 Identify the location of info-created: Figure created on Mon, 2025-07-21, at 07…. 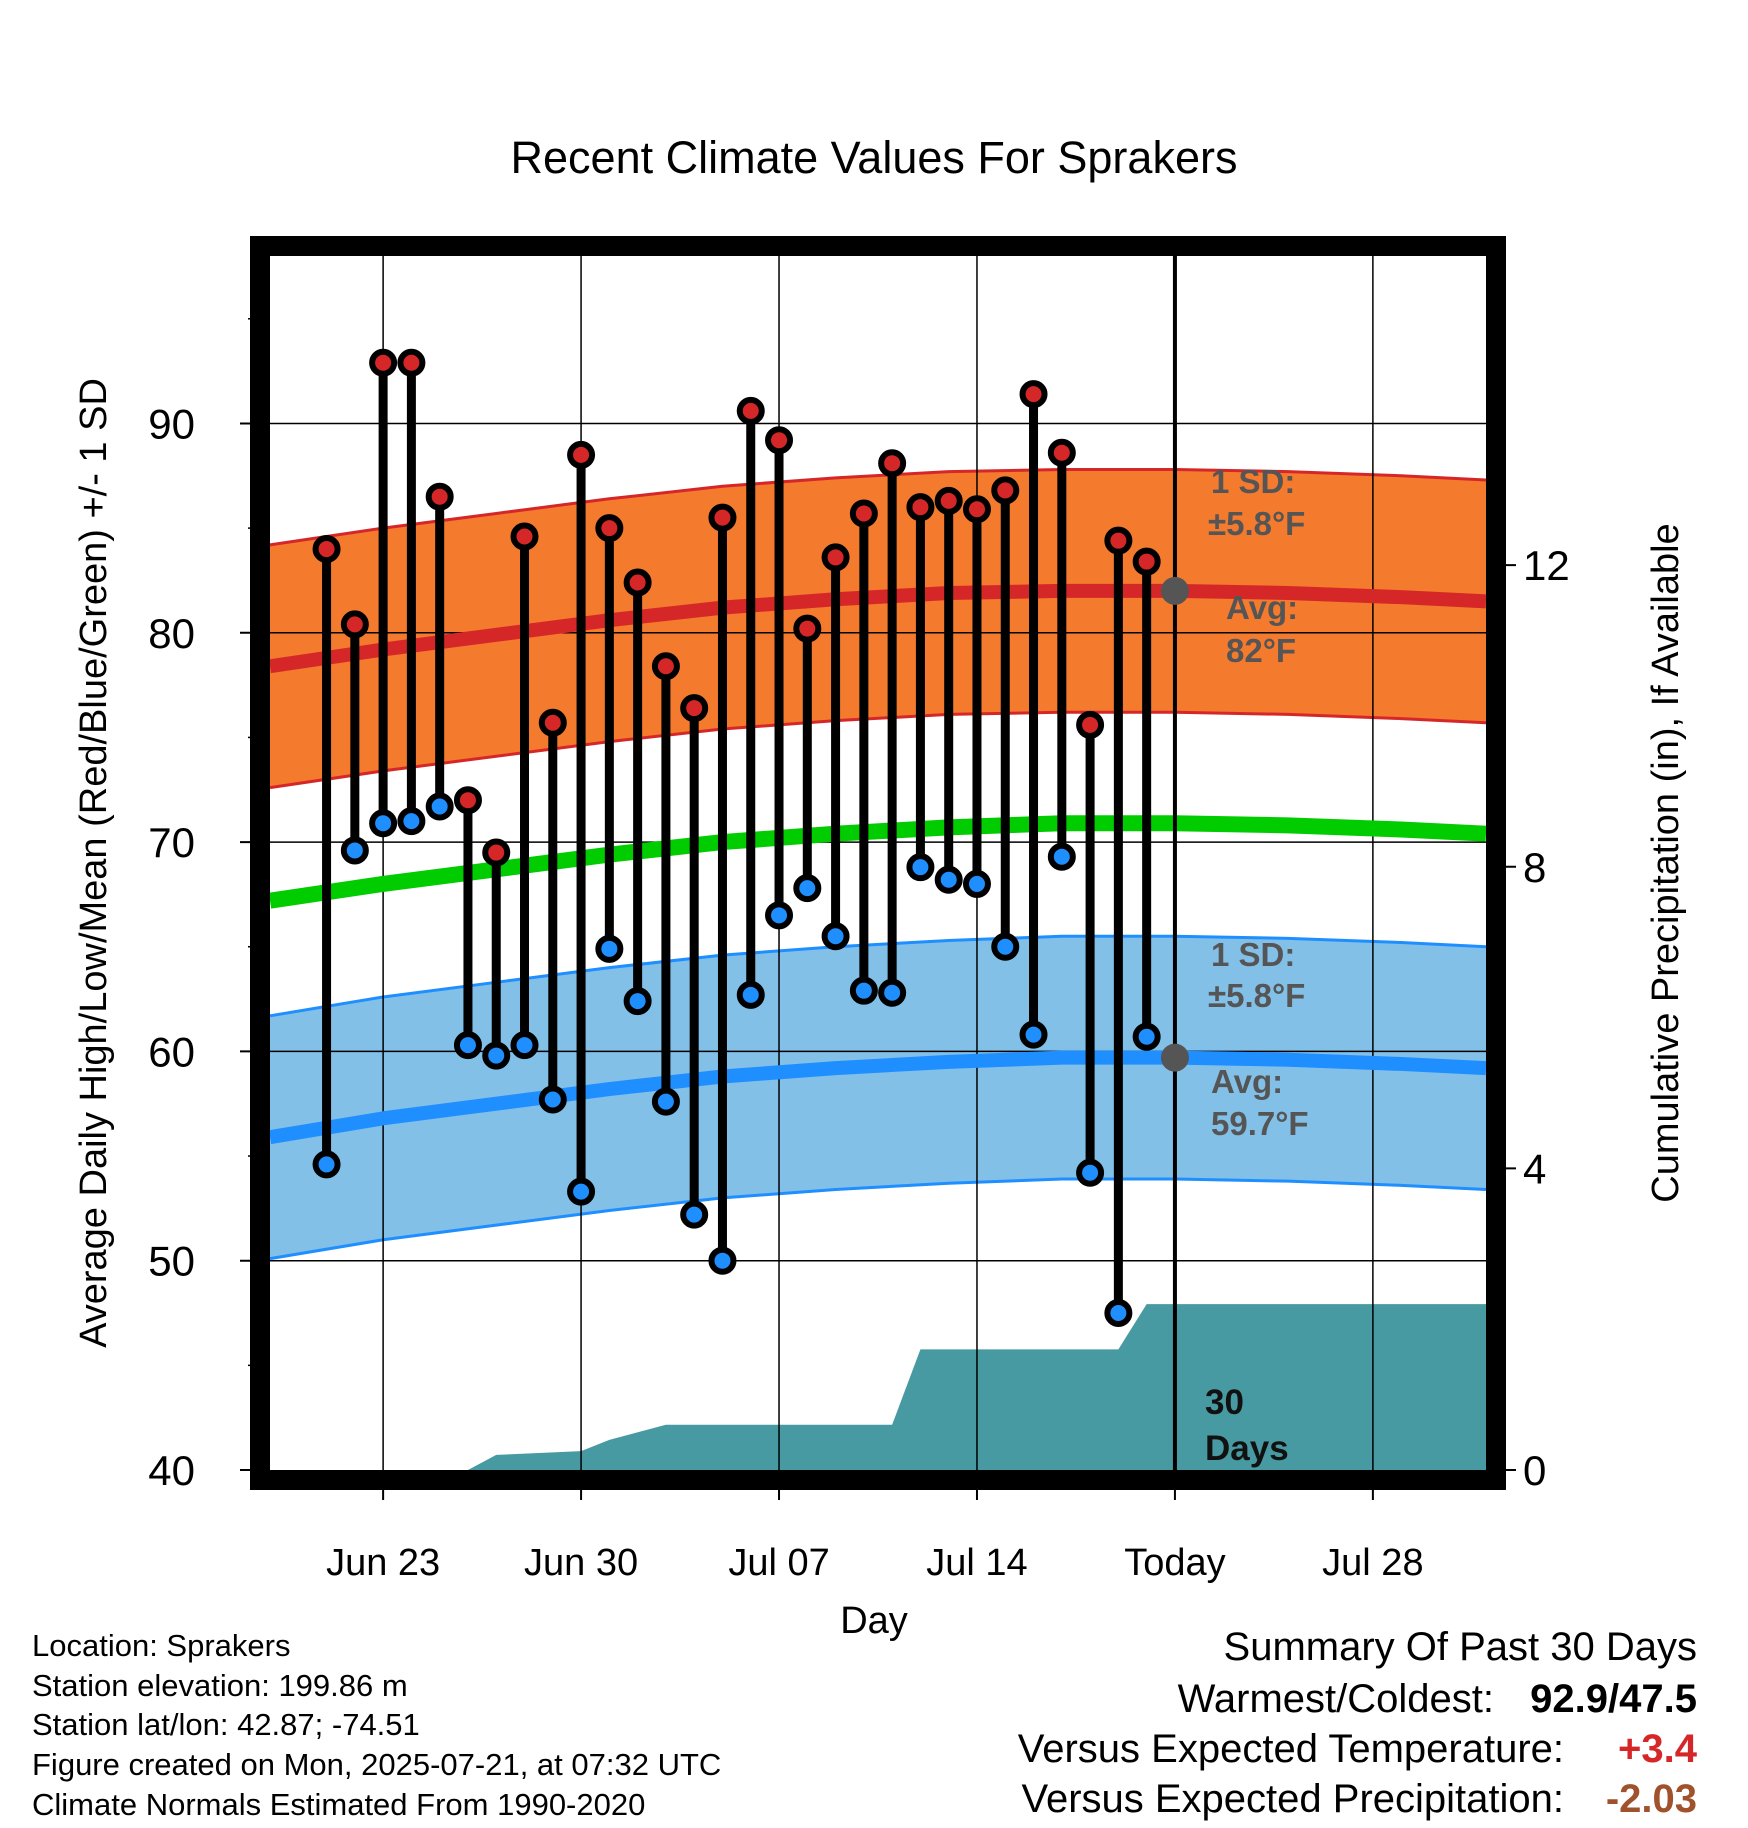
(376, 1764).